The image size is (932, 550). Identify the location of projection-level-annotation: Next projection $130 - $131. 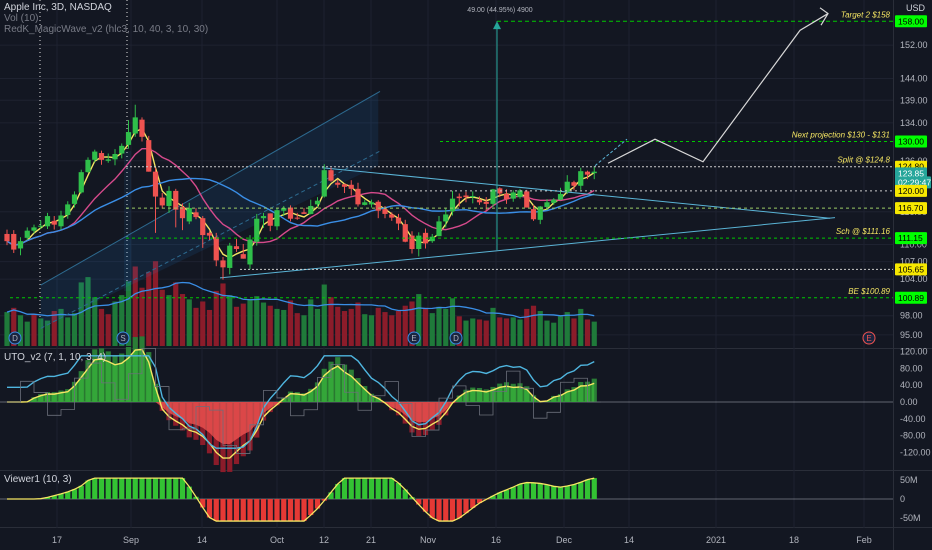
(841, 135).